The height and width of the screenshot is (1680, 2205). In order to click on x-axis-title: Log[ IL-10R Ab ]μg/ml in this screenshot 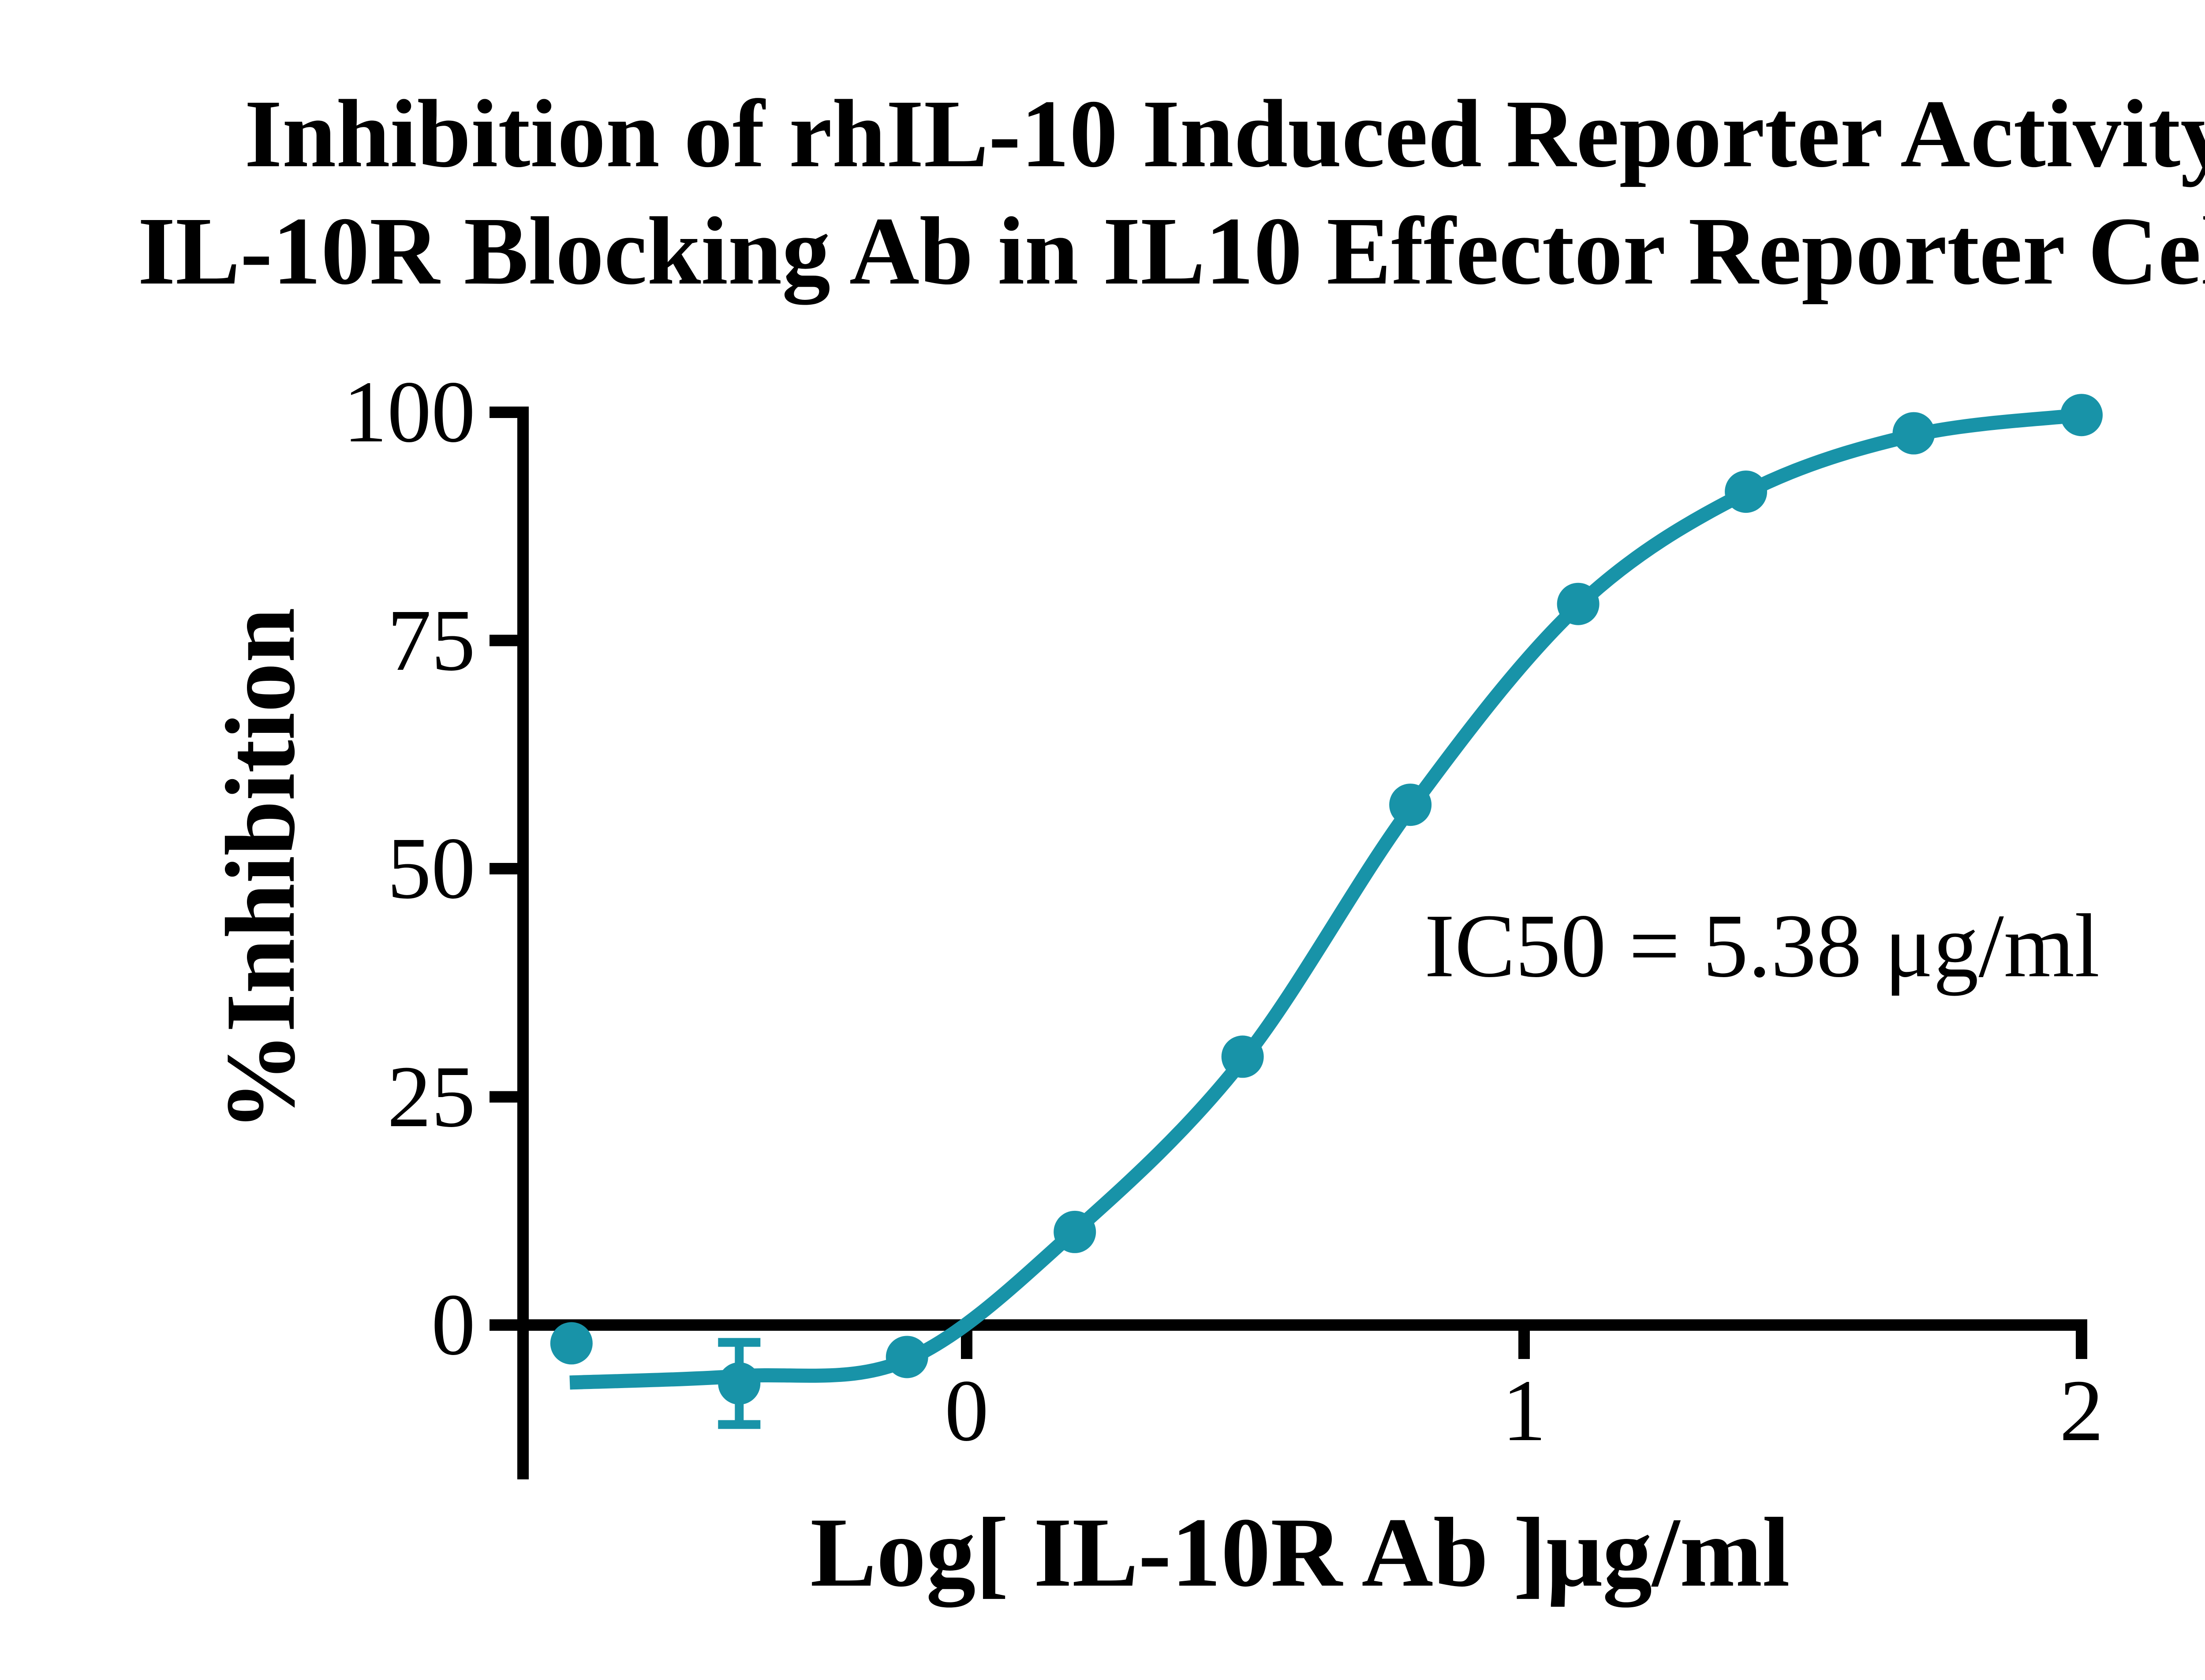, I will do `click(1300, 1552)`.